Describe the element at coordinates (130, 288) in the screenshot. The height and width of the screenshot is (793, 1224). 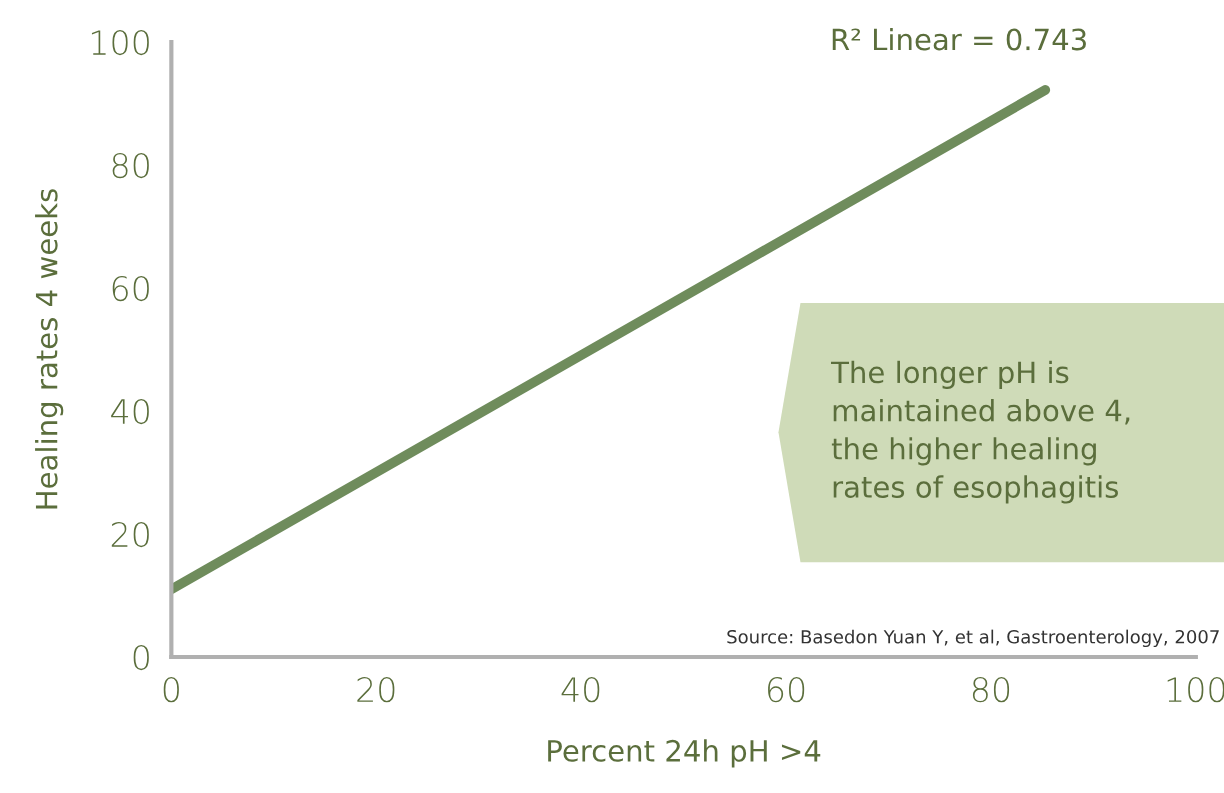
I see `y-tick-label: 60` at that location.